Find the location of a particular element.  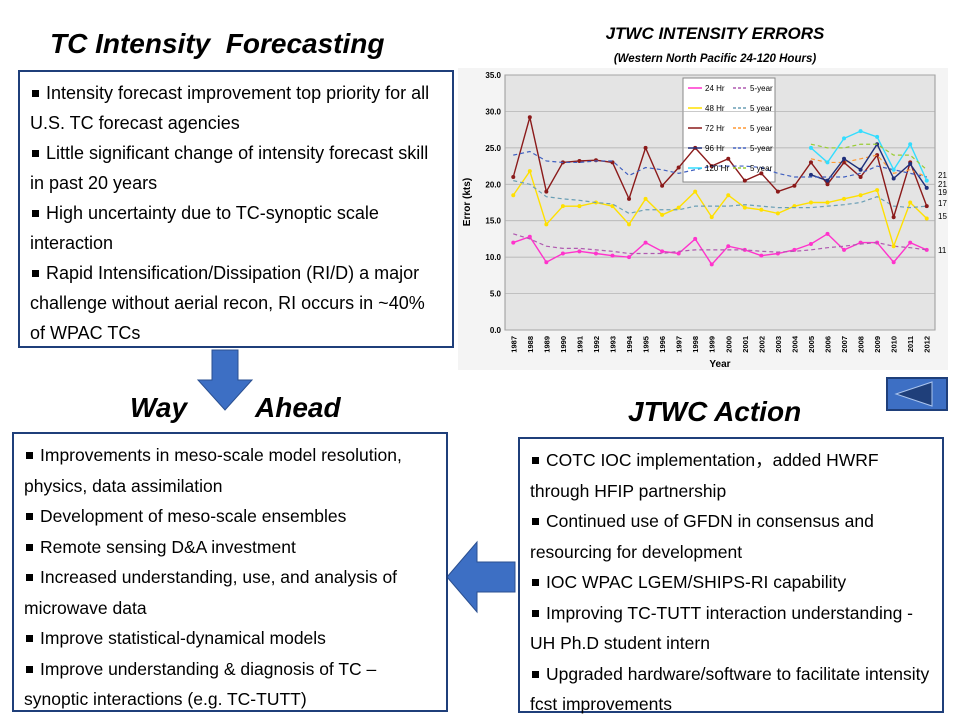

x-tick-label: 2007 is located at coordinates (844, 344).